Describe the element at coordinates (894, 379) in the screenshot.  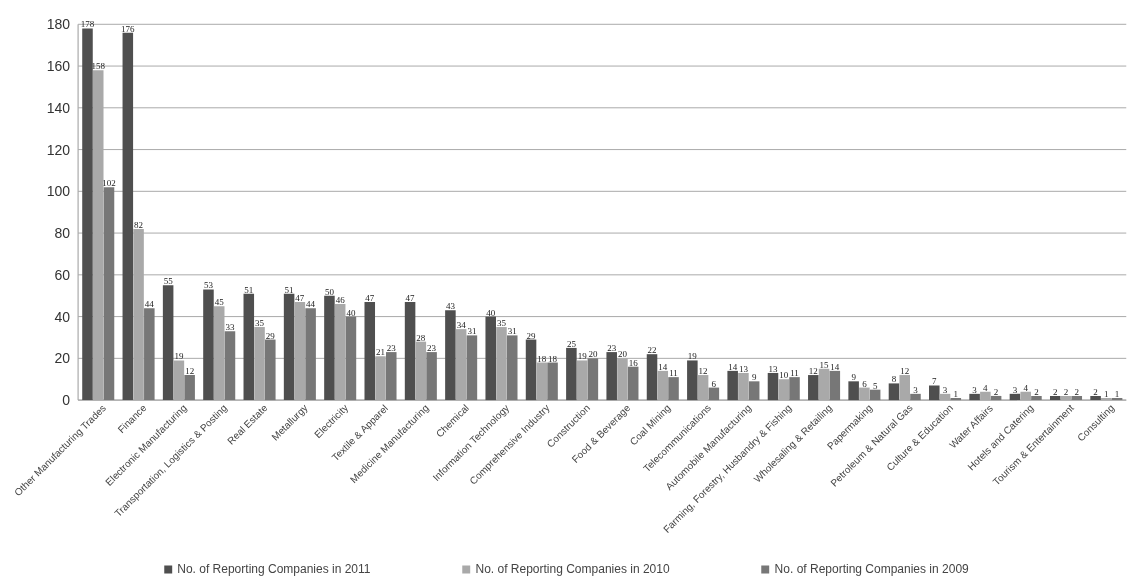
I see `data-label: 8` at that location.